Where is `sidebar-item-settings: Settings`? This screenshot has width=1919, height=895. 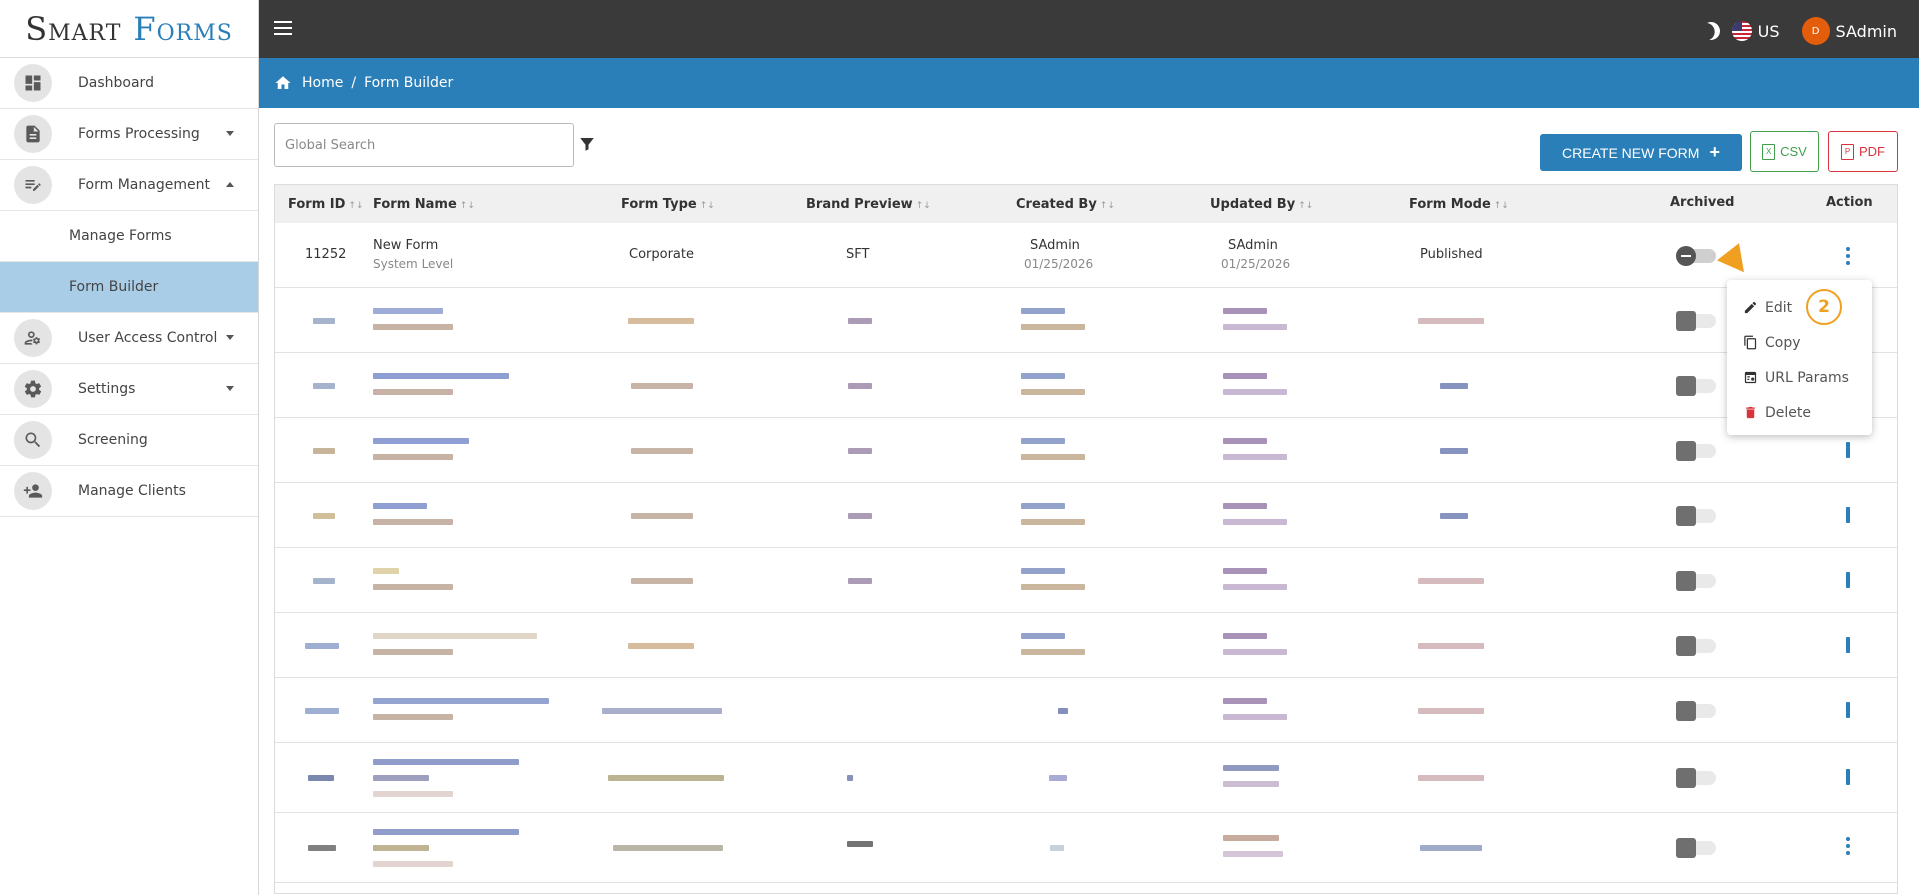 sidebar-item-settings: Settings is located at coordinates (129, 389).